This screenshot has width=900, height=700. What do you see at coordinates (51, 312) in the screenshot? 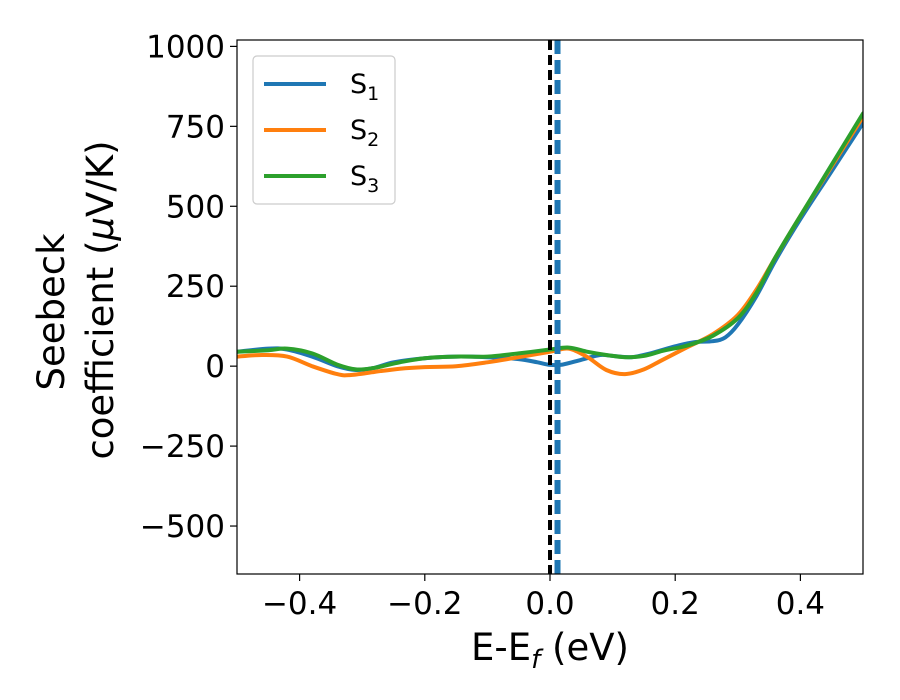
I see `y-axis-title-line1: Seebeck` at bounding box center [51, 312].